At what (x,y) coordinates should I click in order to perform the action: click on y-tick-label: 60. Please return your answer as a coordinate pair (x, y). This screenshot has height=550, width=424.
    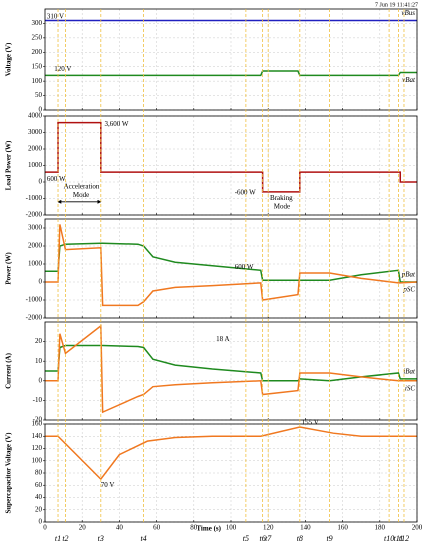
    Looking at the image, I should click on (39, 485).